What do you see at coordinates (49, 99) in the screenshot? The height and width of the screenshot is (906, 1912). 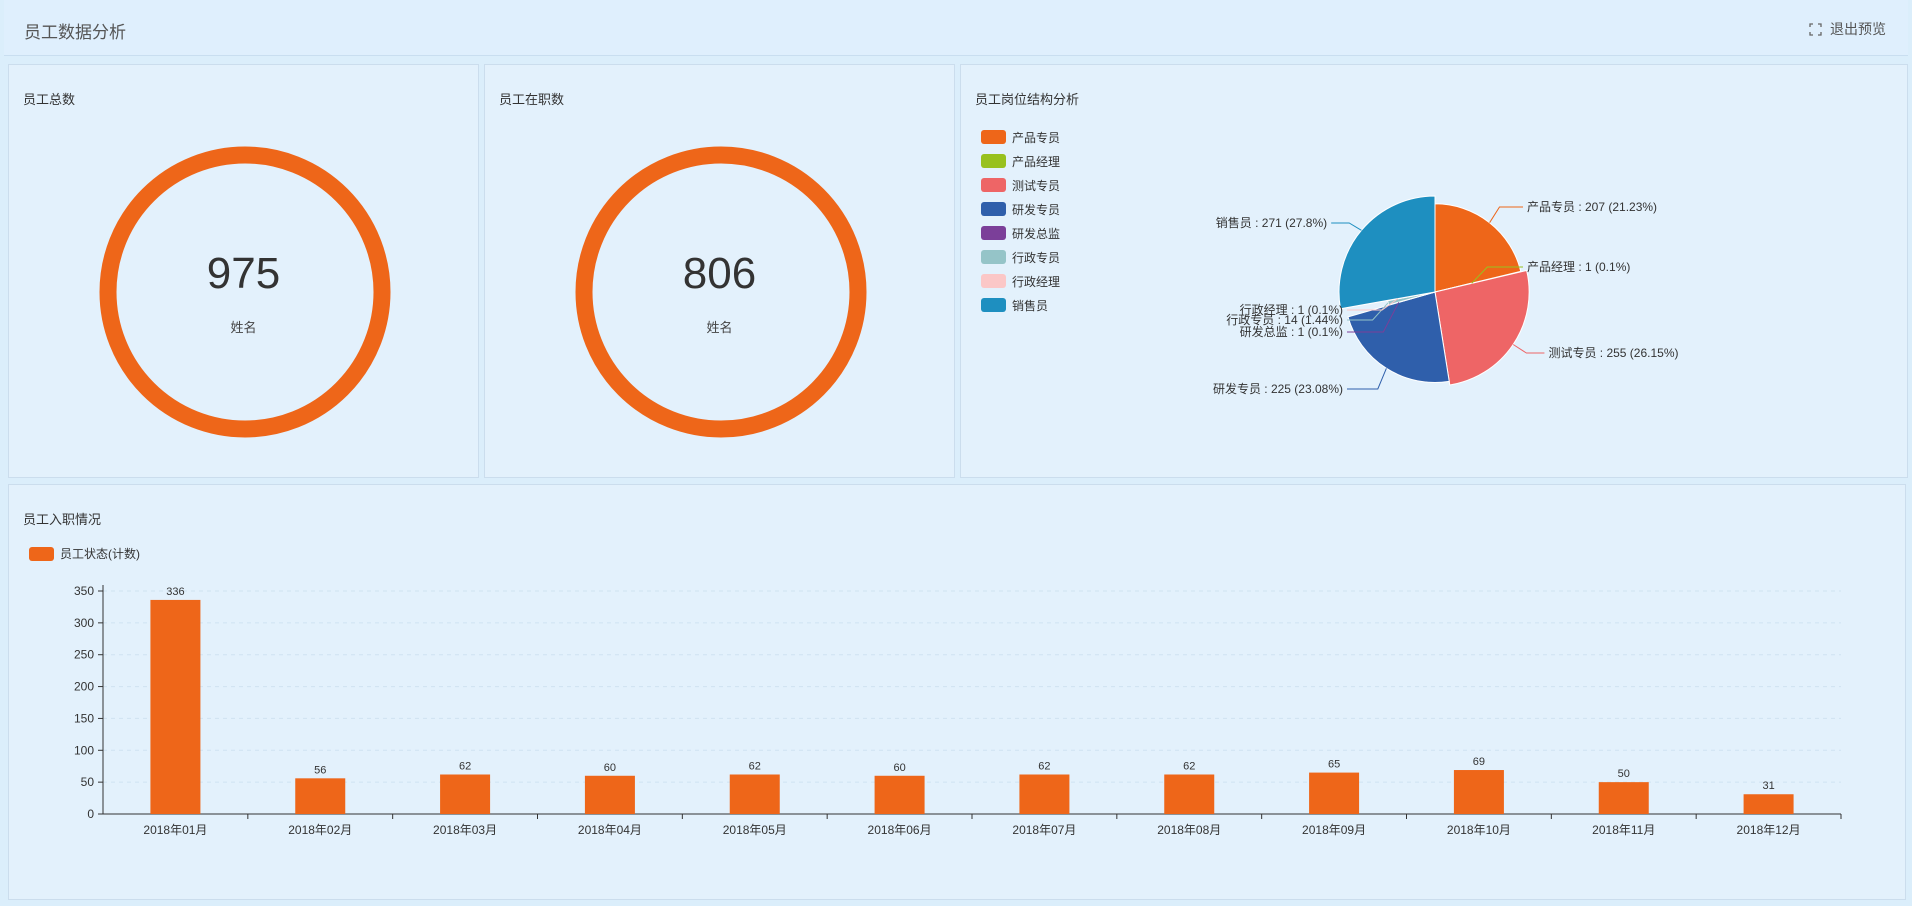 I see `total-employees-title: 员工总数` at bounding box center [49, 99].